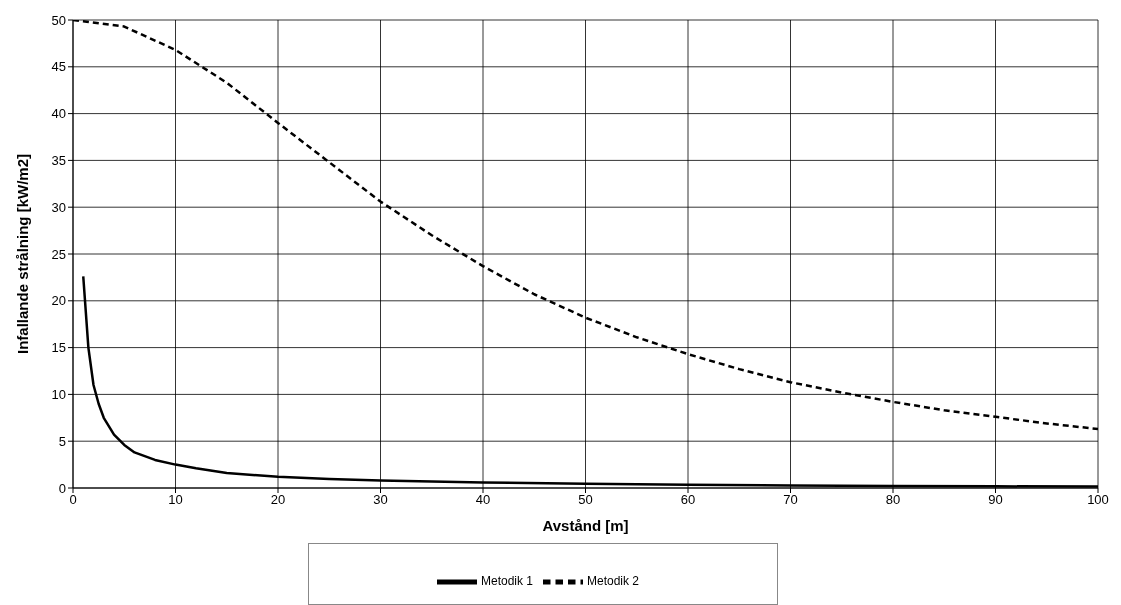 The width and height of the screenshot is (1121, 605). Describe the element at coordinates (58, 395) in the screenshot. I see `y-tick-label: 10` at that location.